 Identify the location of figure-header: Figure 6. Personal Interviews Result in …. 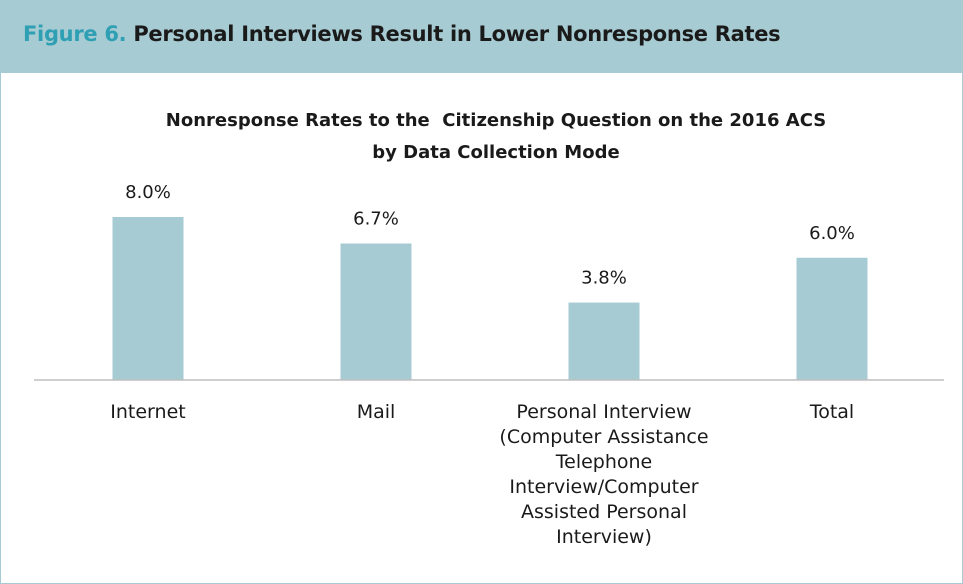
(481, 37).